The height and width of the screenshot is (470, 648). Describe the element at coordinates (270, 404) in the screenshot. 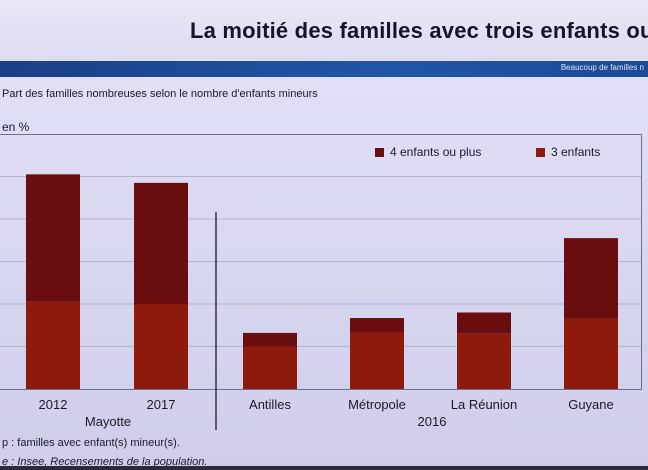

I see `x-tick-label: Antilles` at that location.